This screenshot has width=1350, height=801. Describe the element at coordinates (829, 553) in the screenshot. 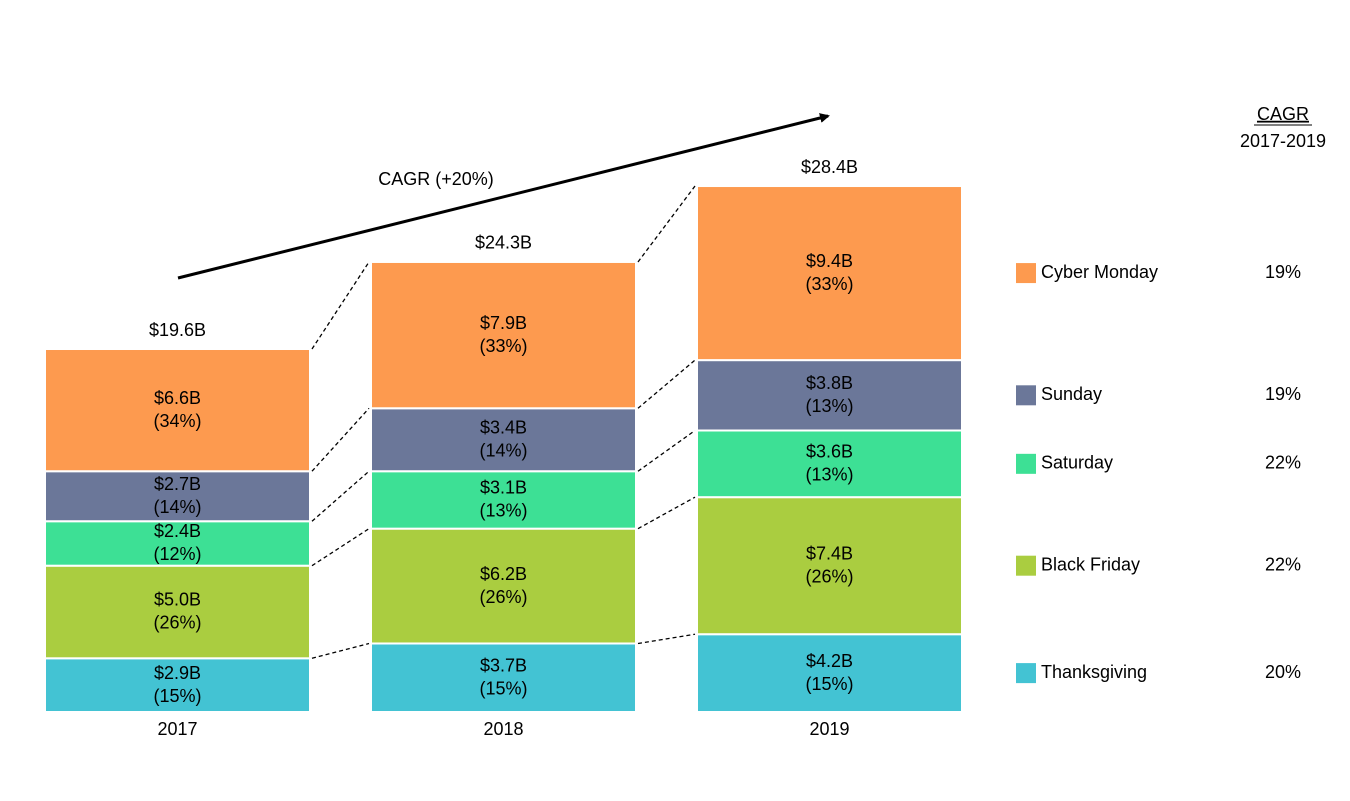

I see `value-label: $7.4B` at that location.